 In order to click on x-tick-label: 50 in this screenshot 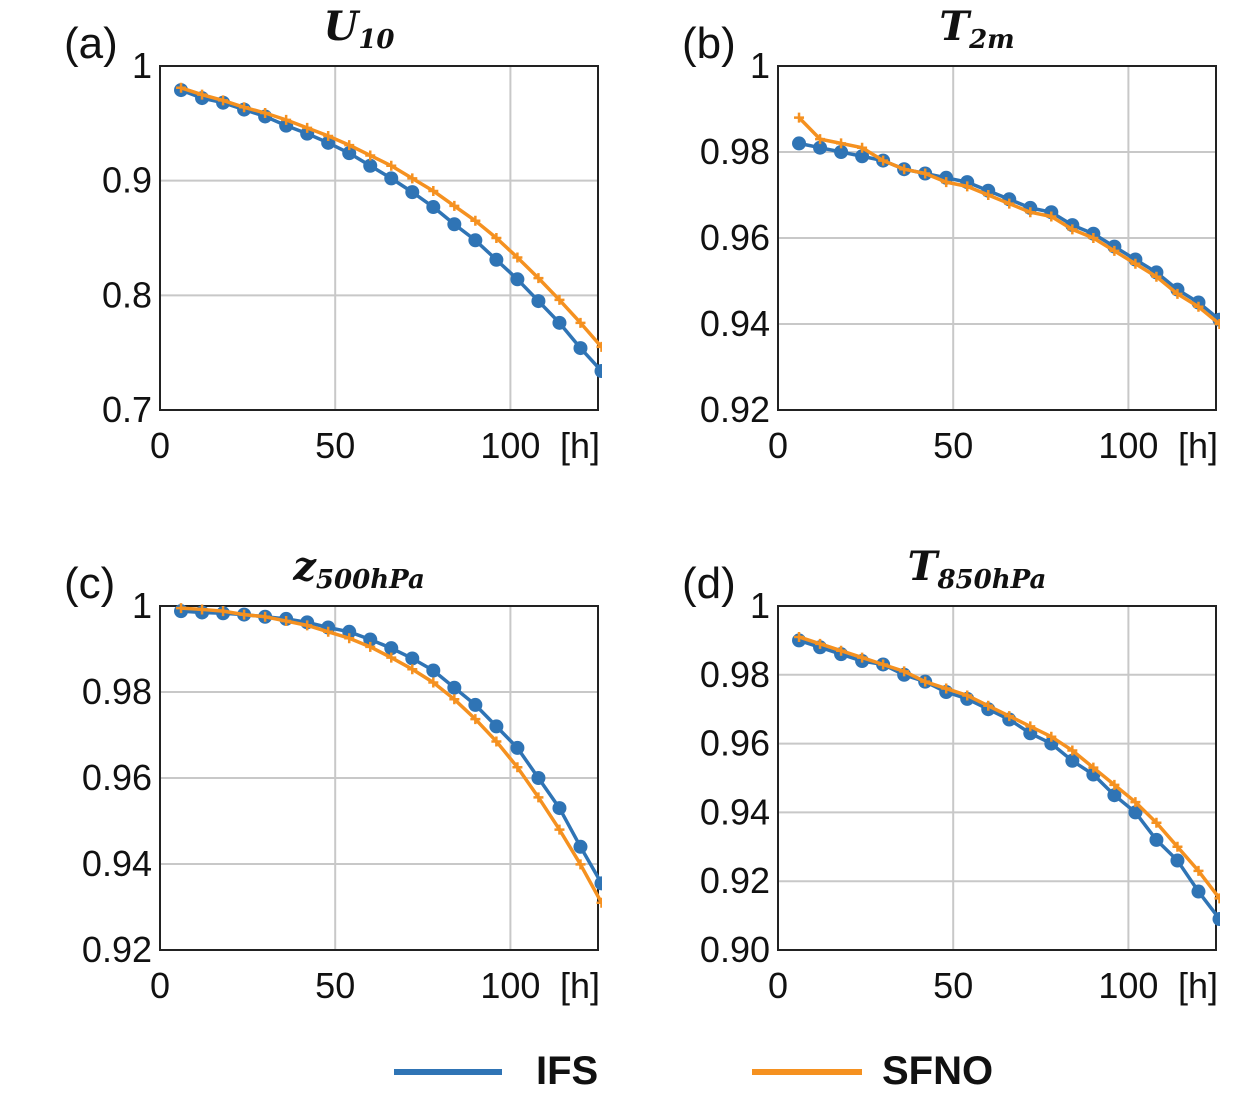, I will do `click(335, 985)`.